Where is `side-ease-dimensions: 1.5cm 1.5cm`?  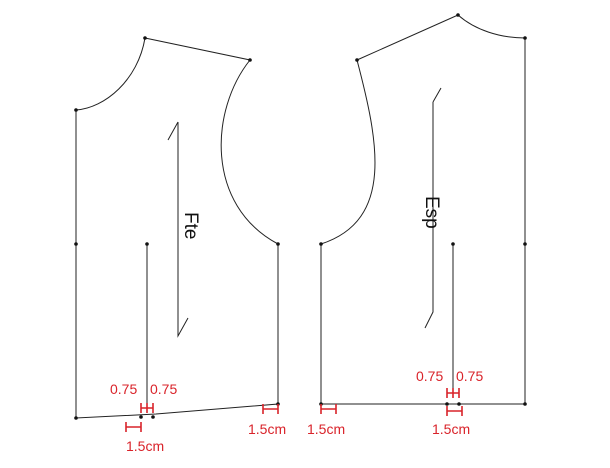 side-ease-dimensions: 1.5cm 1.5cm is located at coordinates (296, 420).